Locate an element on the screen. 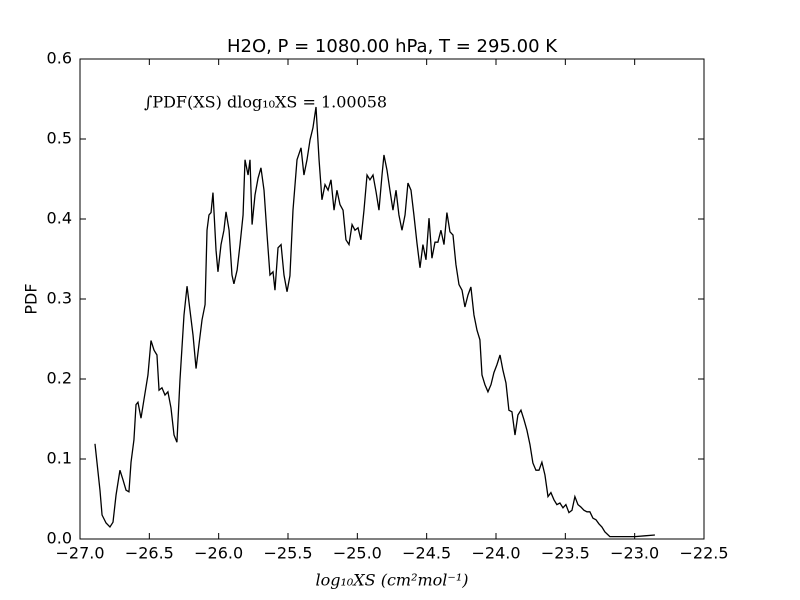 Image resolution: width=800 pixels, height=600 pixels. annotation: ∫PDF(XS) dlog₁₀XS = 1.00058 is located at coordinates (265, 102).